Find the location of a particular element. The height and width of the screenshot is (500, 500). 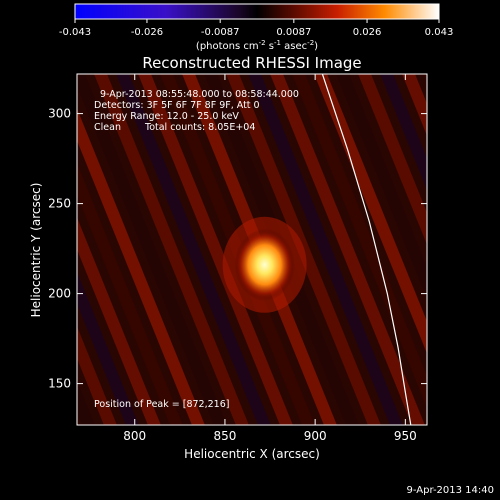

colorbar-ticks: -0.043 -0.026 -0.0087 0.0087 0.026 0.043 is located at coordinates (256, 28).